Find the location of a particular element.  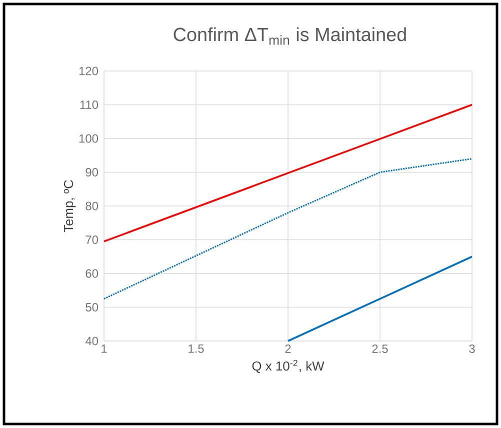

y-tick-label: 100 is located at coordinates (88, 138).